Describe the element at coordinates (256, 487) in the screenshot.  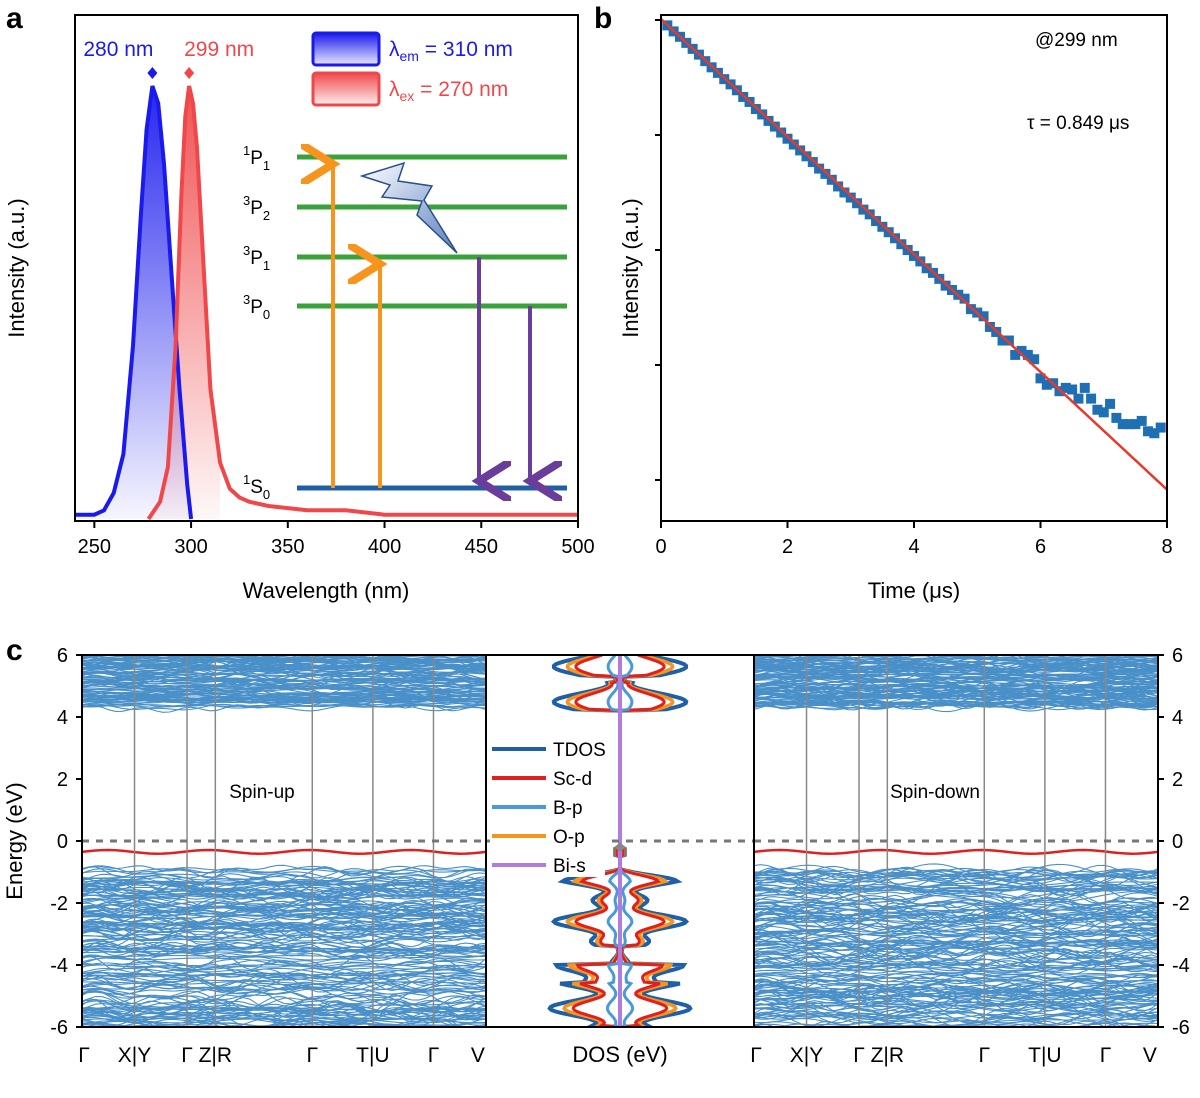
I see `label-1S0: 1S0` at that location.